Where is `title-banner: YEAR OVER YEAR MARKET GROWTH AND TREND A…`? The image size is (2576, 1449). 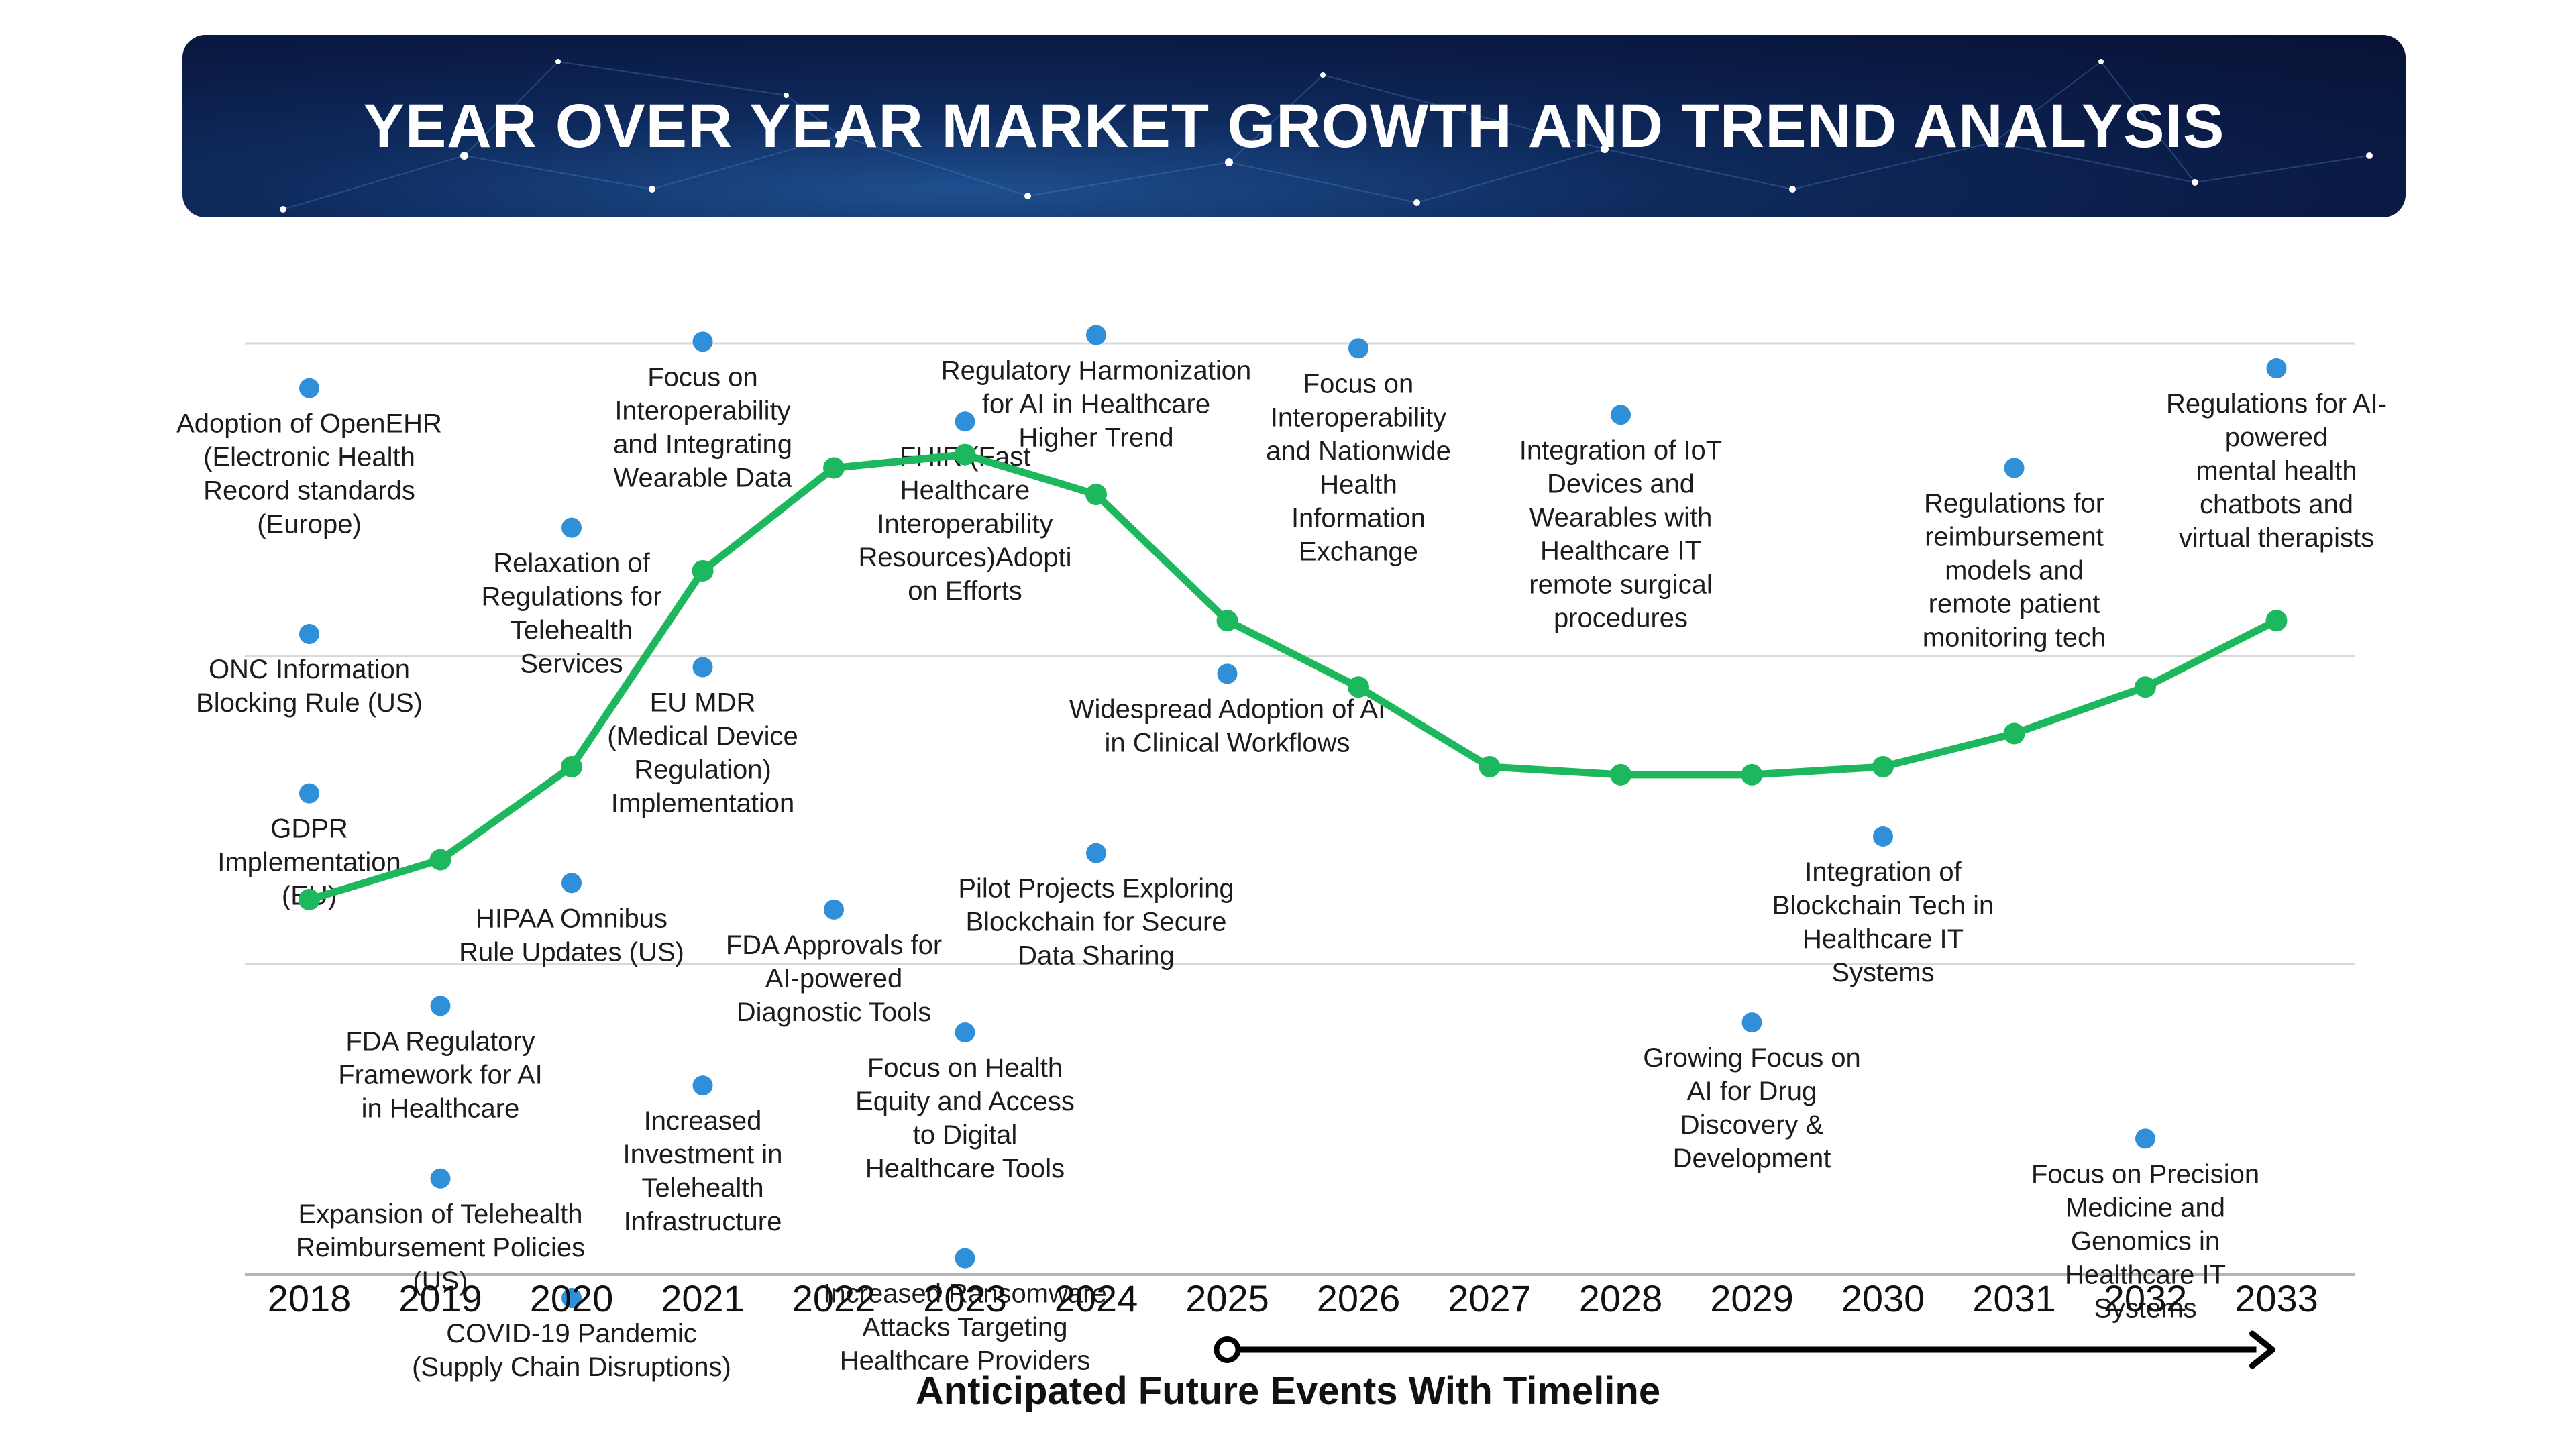
title-banner: YEAR OVER YEAR MARKET GROWTH AND TREND A… is located at coordinates (1294, 126).